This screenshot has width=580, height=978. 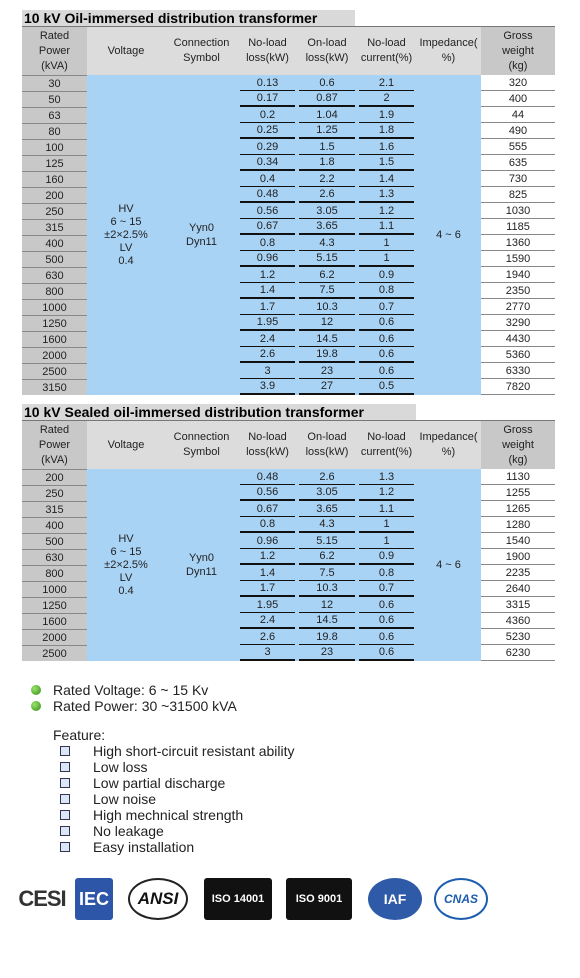 What do you see at coordinates (267, 147) in the screenshot?
I see `cell: 0.29` at bounding box center [267, 147].